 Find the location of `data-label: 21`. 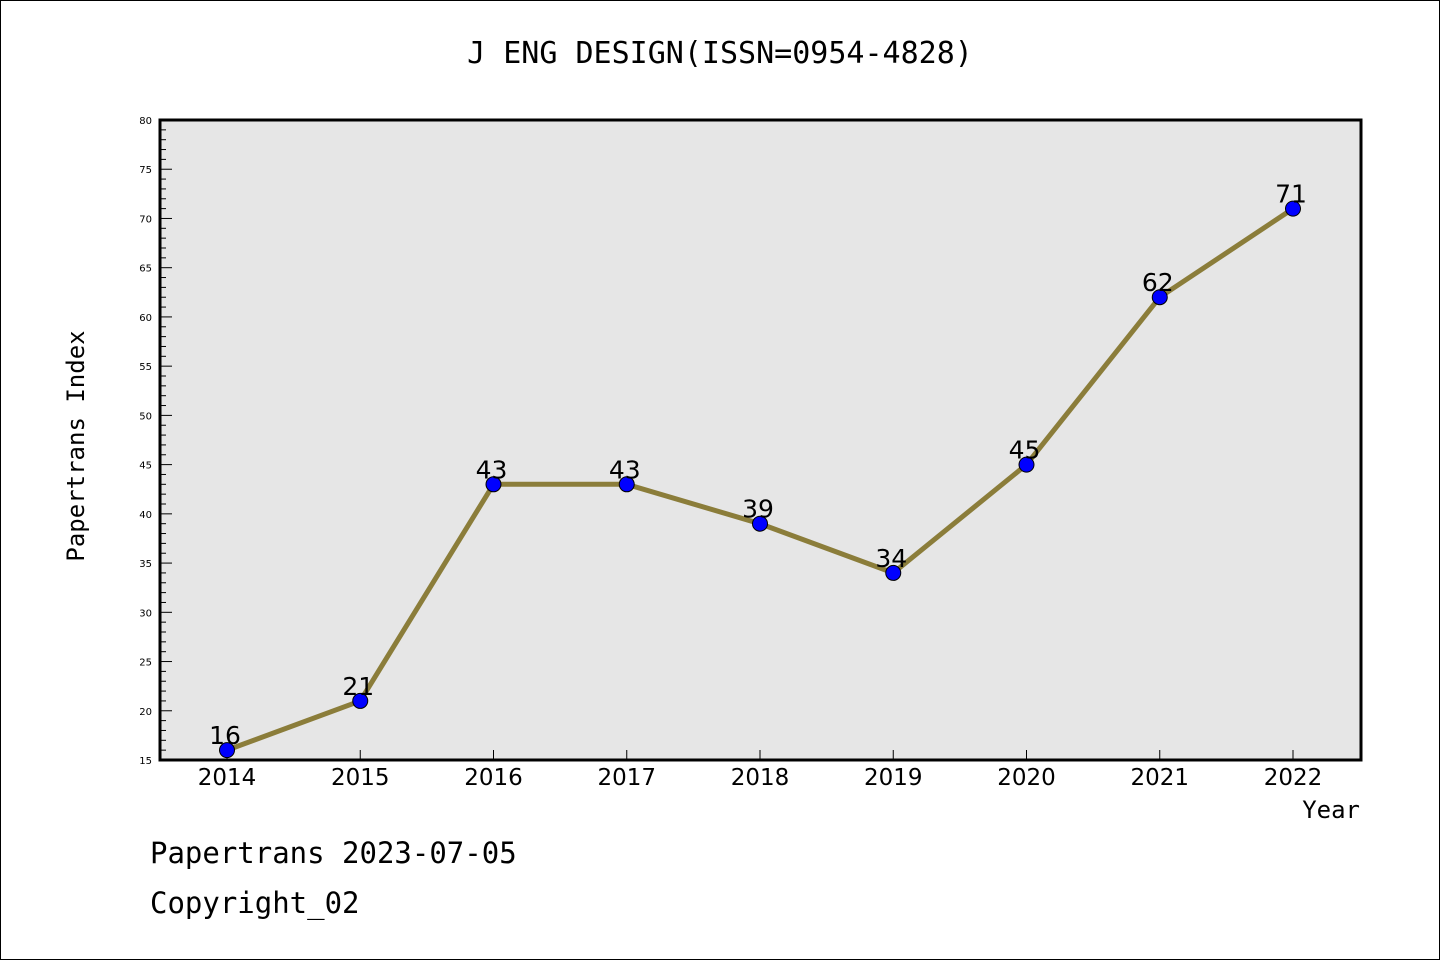

data-label: 21 is located at coordinates (358, 686).